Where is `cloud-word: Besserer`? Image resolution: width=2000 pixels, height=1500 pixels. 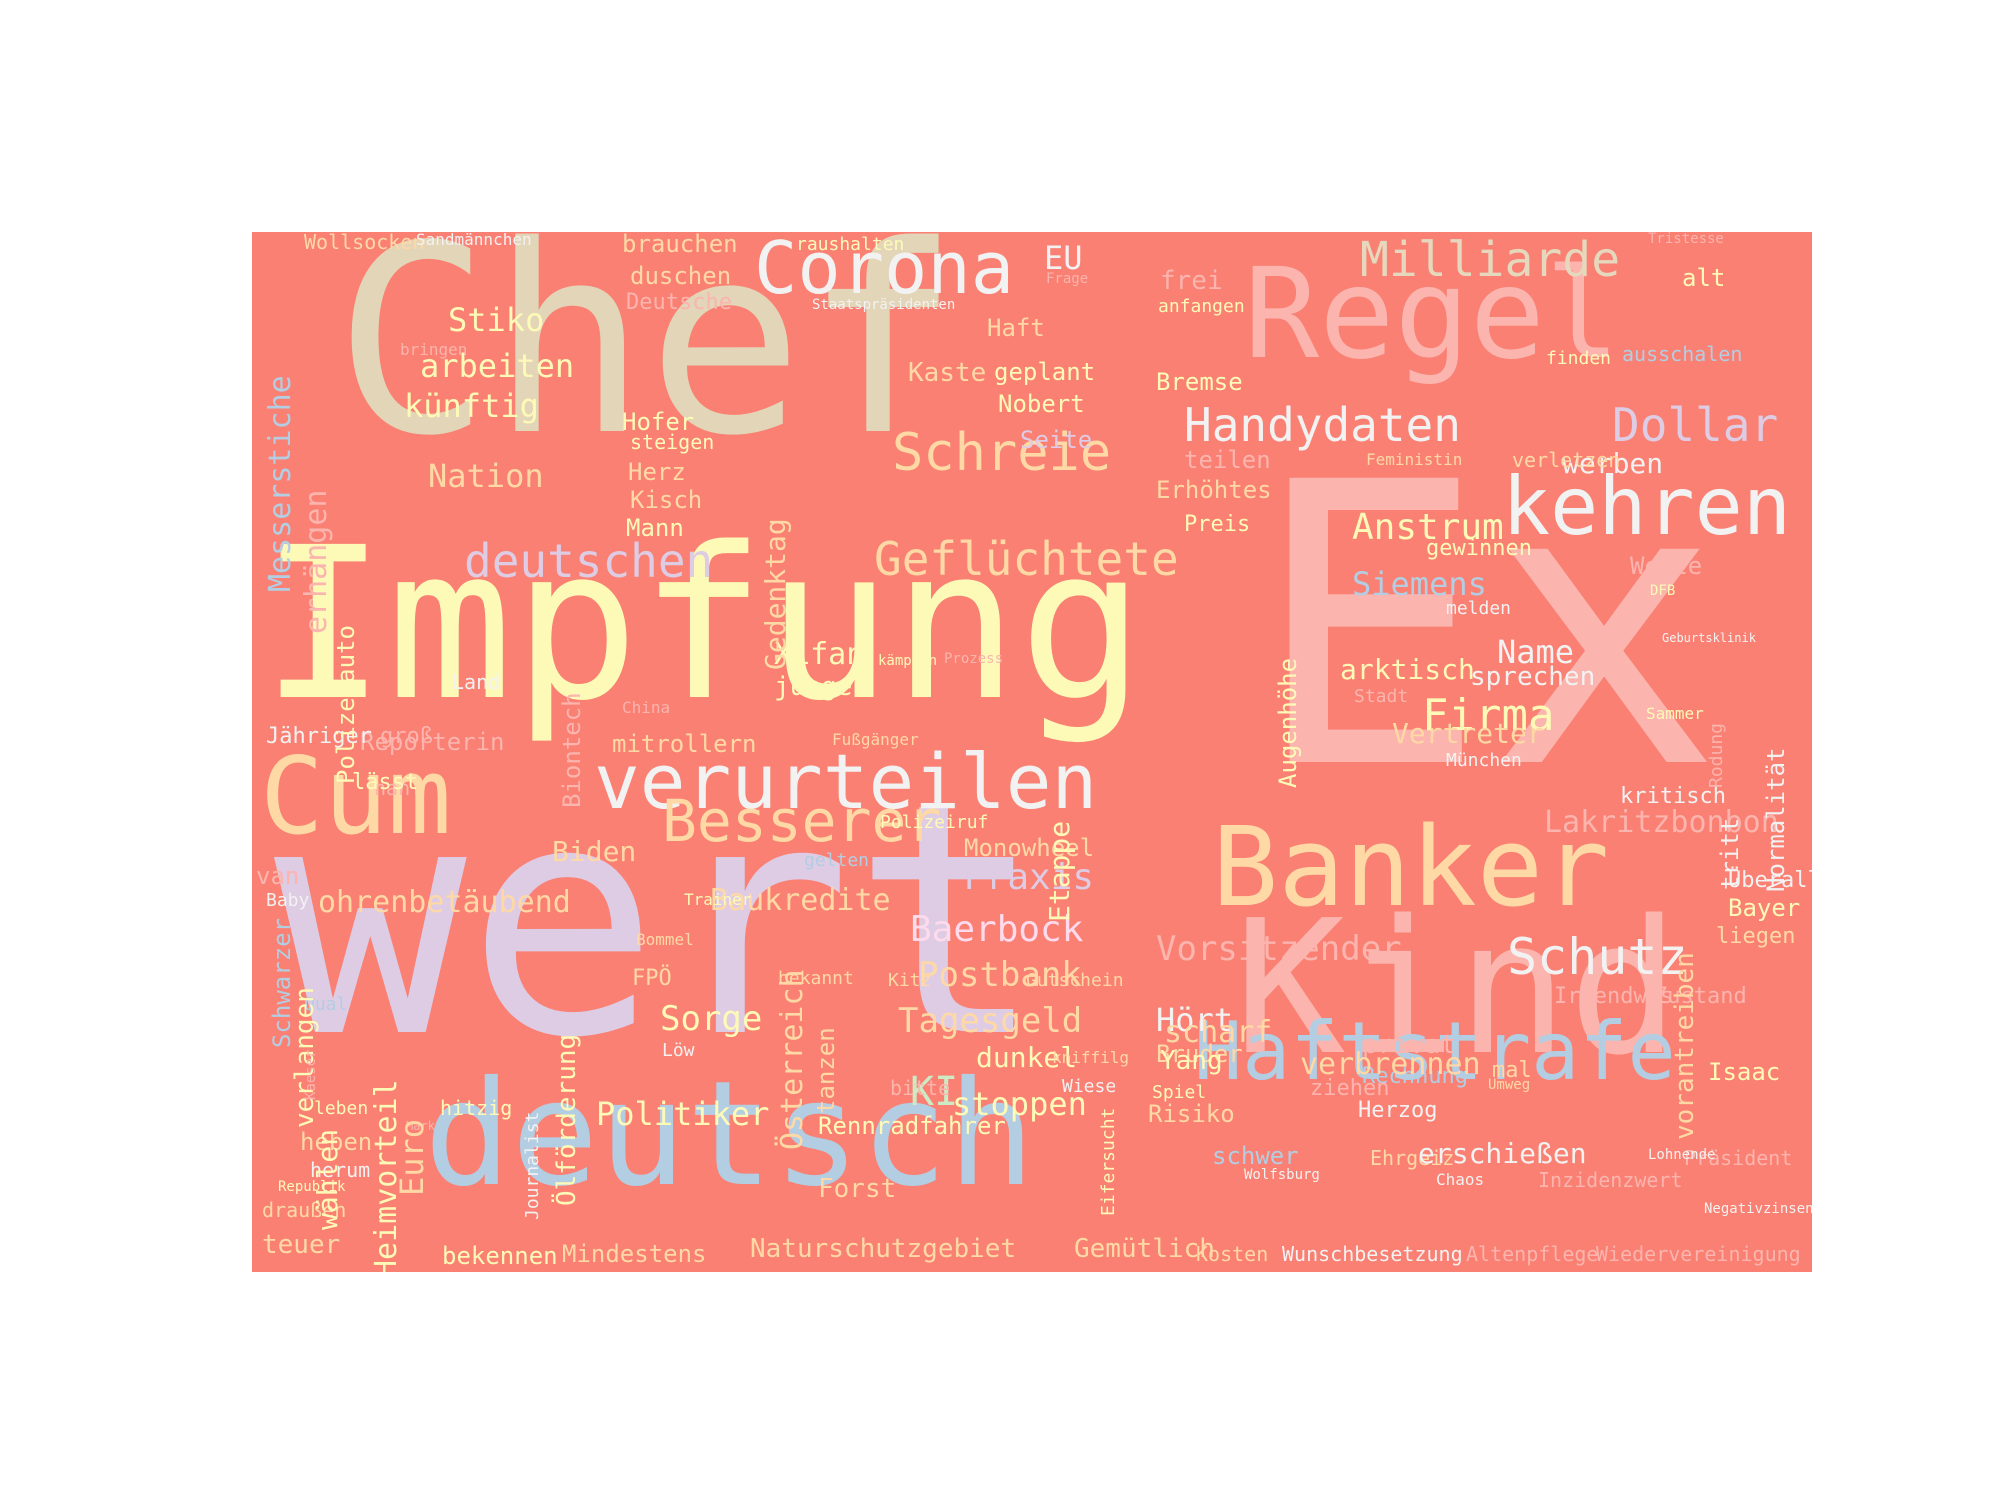 cloud-word: Besserer is located at coordinates (802, 821).